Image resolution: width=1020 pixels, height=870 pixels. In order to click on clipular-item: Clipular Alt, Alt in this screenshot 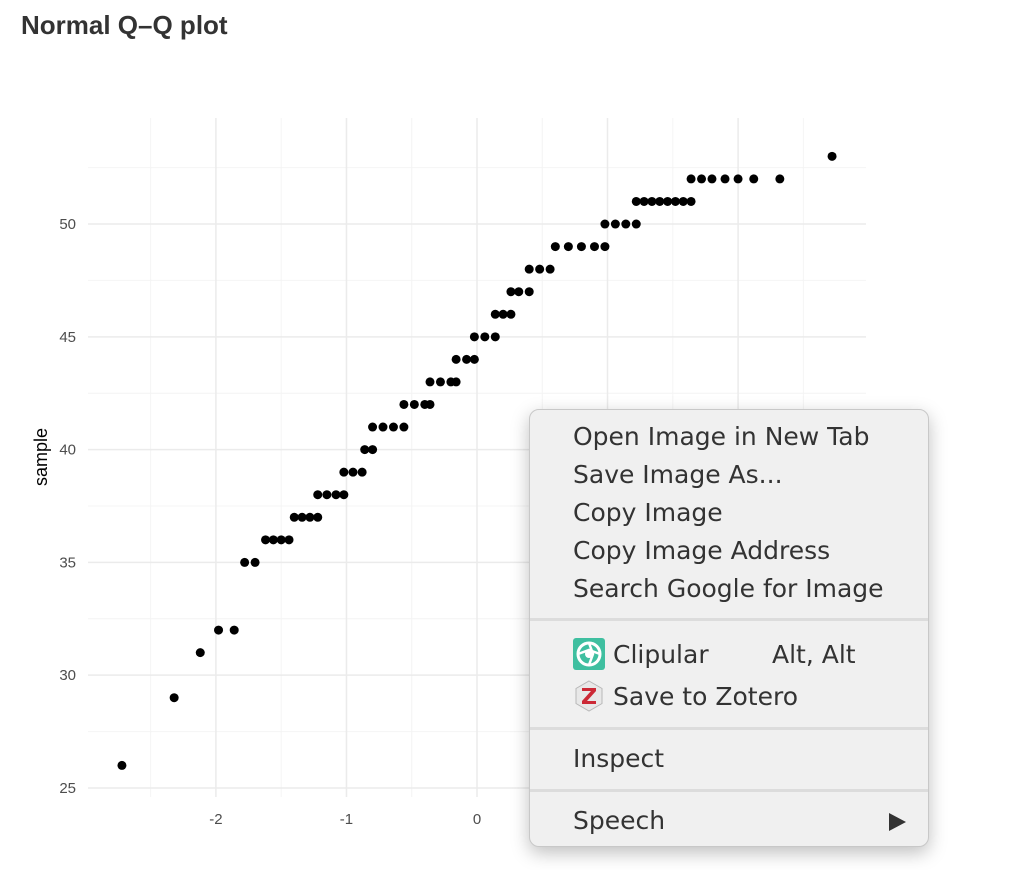, I will do `click(729, 655)`.